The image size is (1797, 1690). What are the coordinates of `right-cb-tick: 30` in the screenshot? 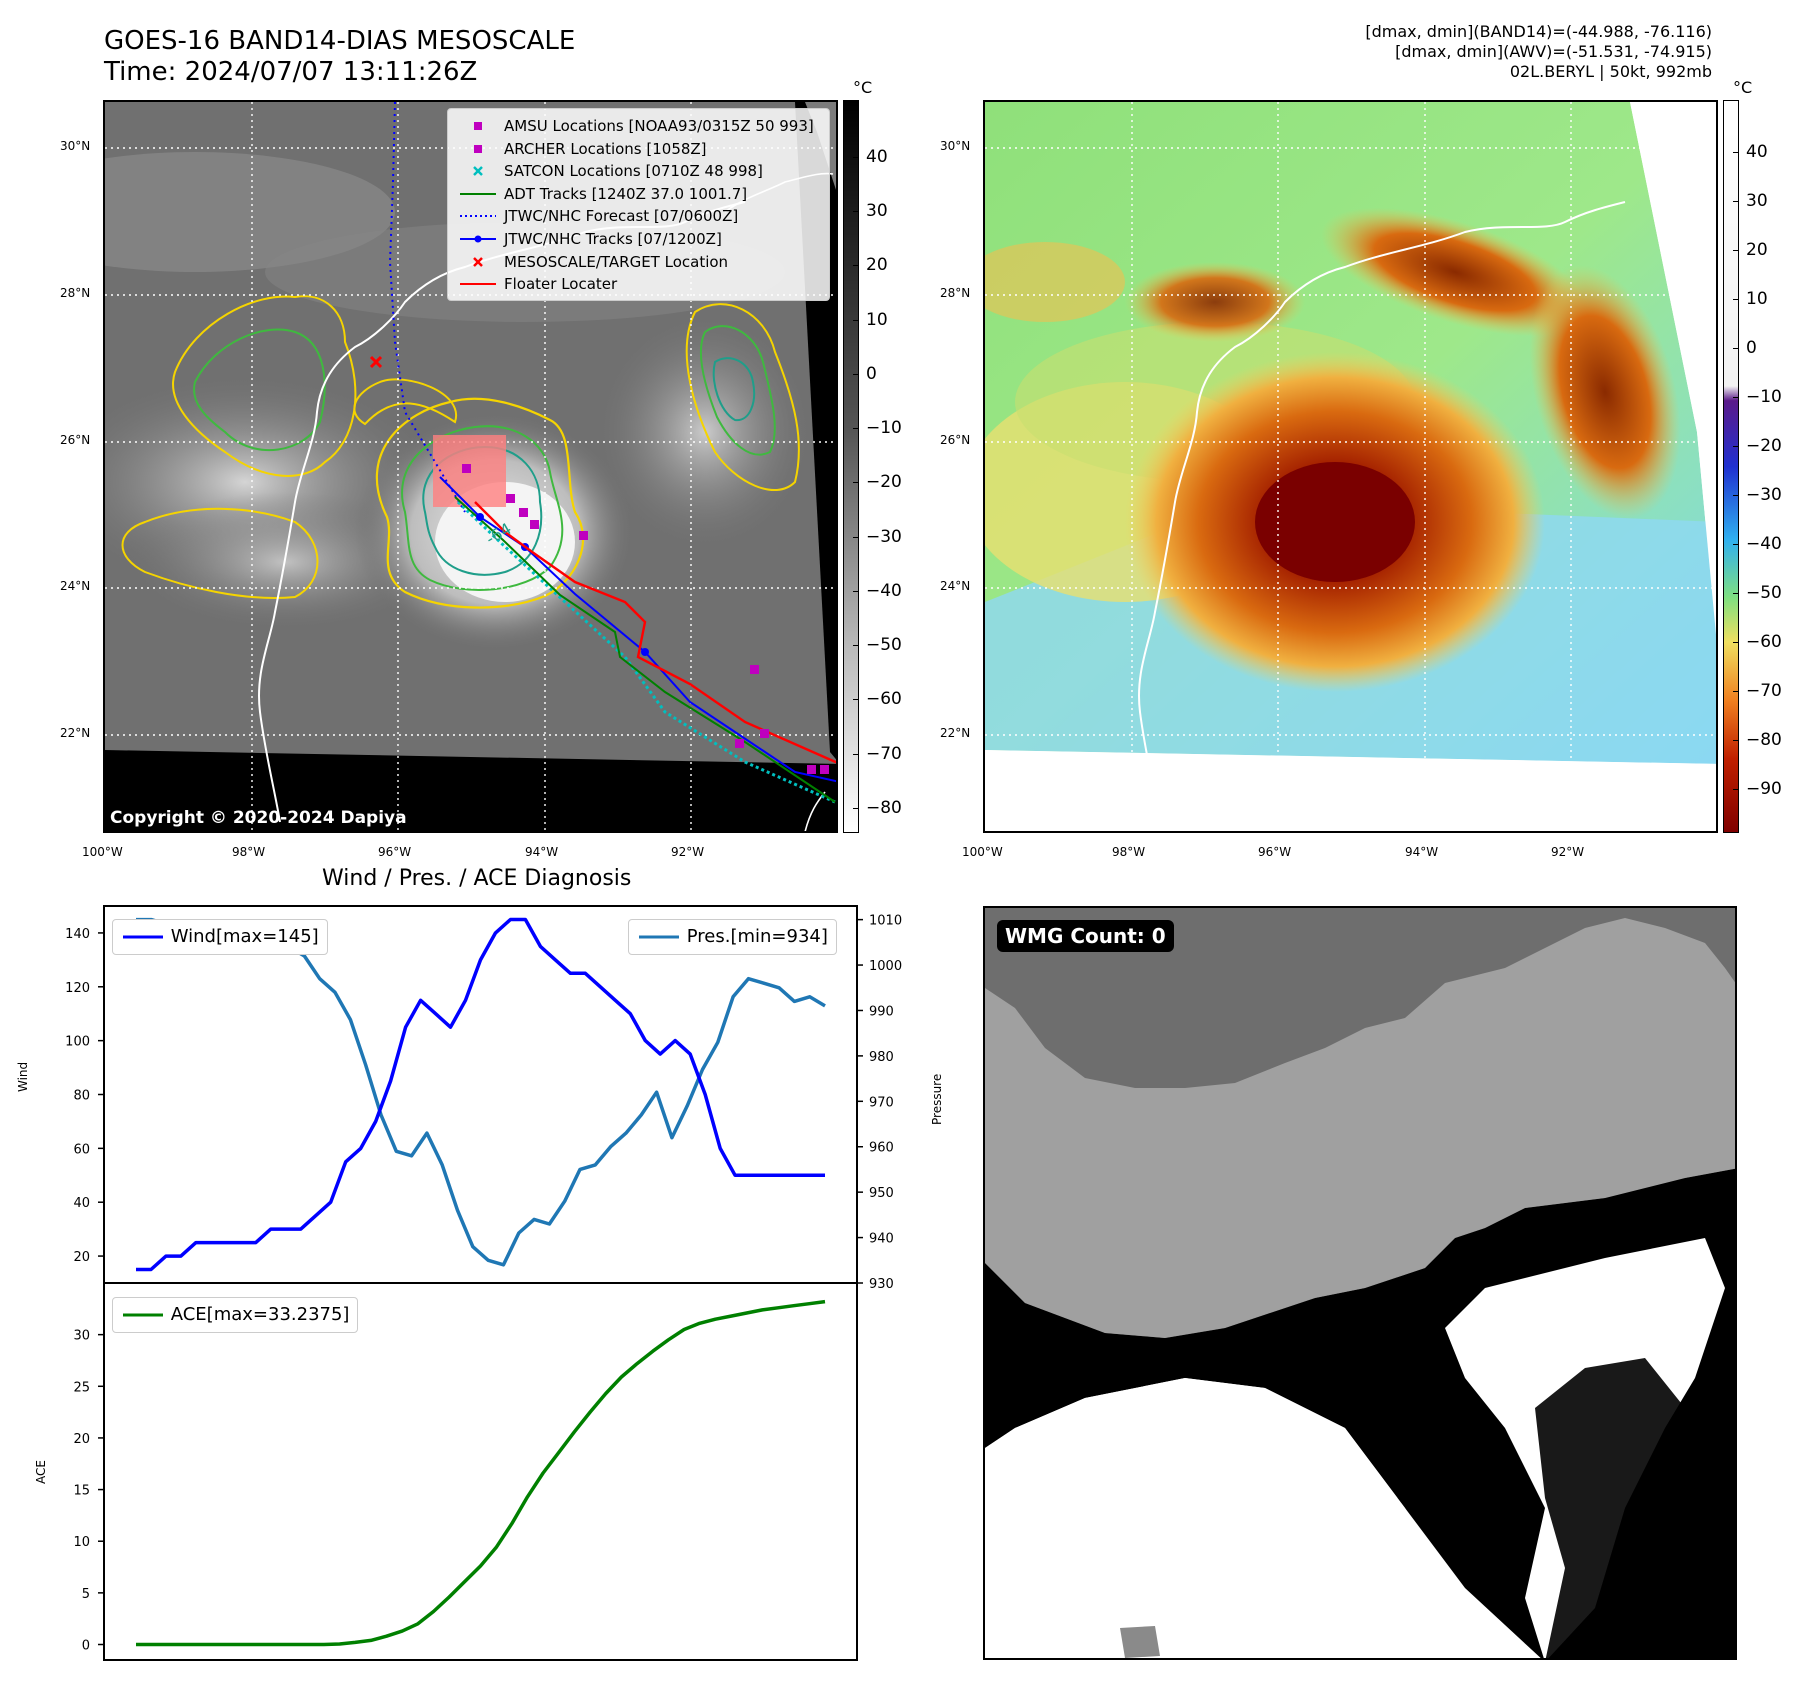 It's located at (1750, 201).